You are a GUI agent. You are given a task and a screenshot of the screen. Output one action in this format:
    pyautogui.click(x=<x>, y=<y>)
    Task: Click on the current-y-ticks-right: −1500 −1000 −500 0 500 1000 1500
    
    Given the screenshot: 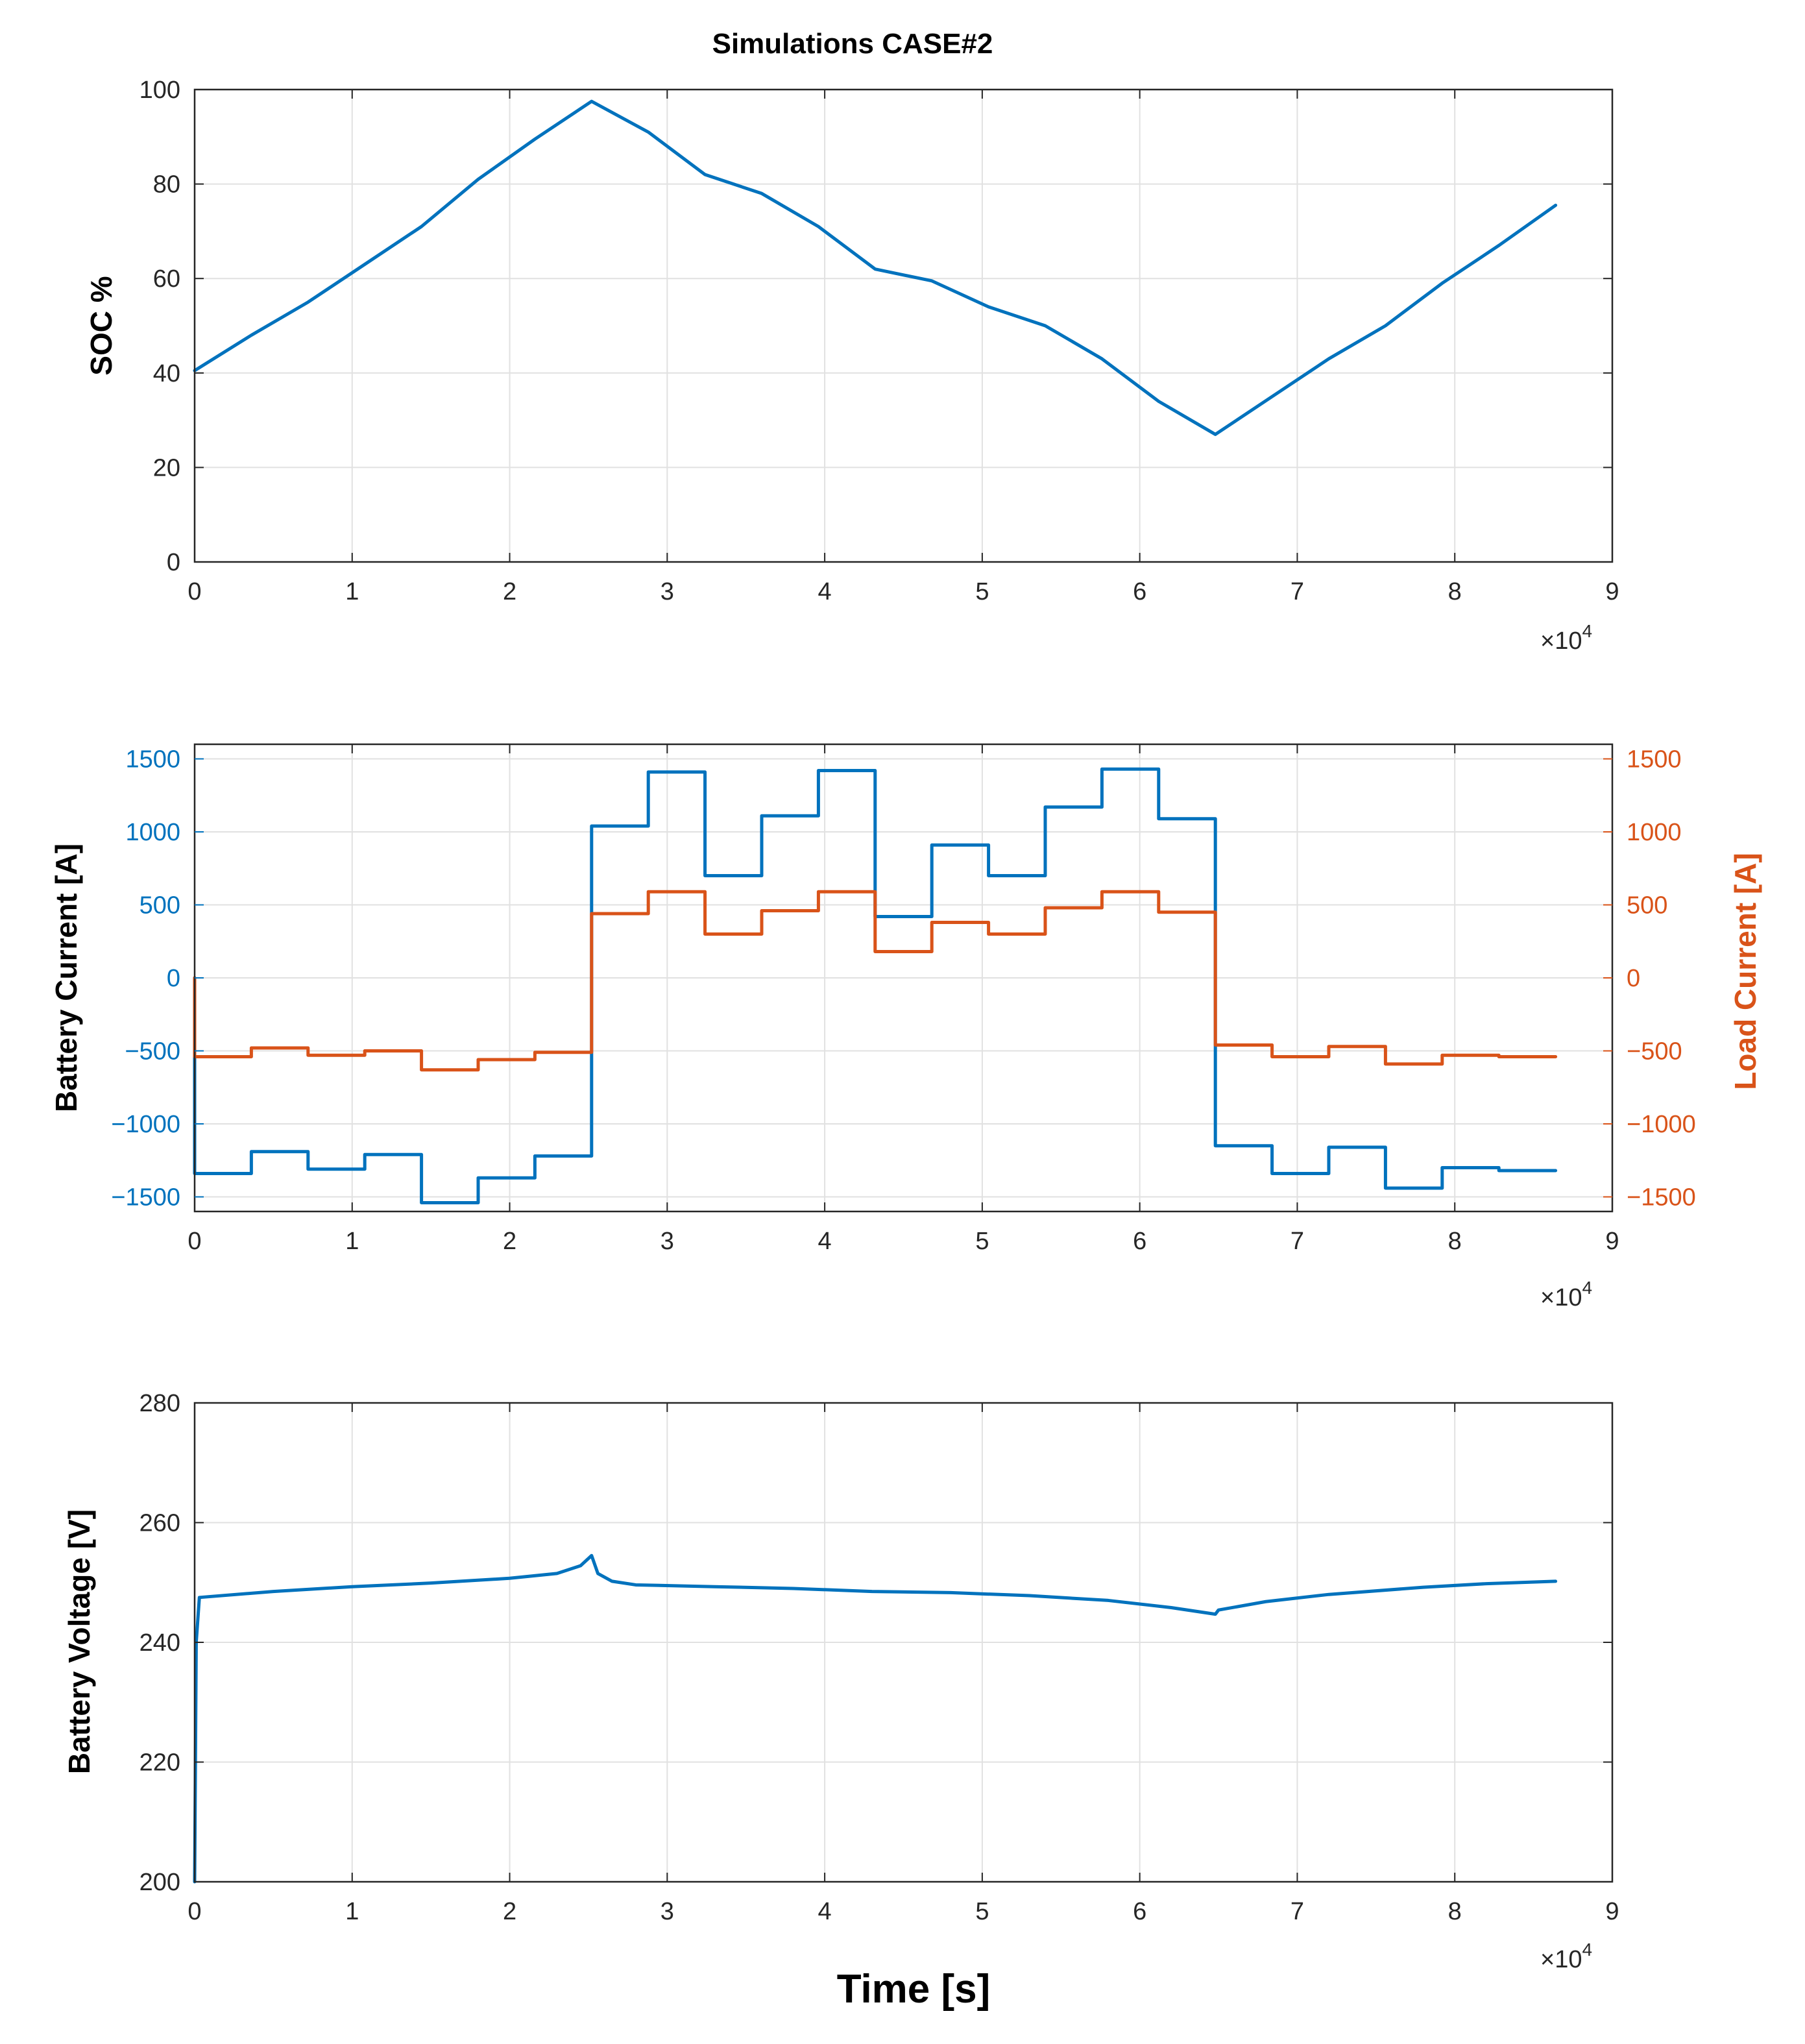 What is the action you would take?
    pyautogui.click(x=1649, y=978)
    